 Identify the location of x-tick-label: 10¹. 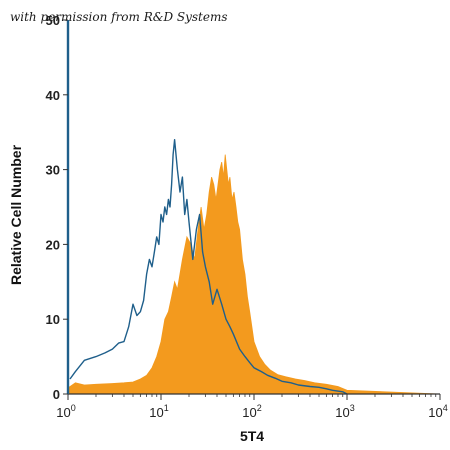
(158, 411).